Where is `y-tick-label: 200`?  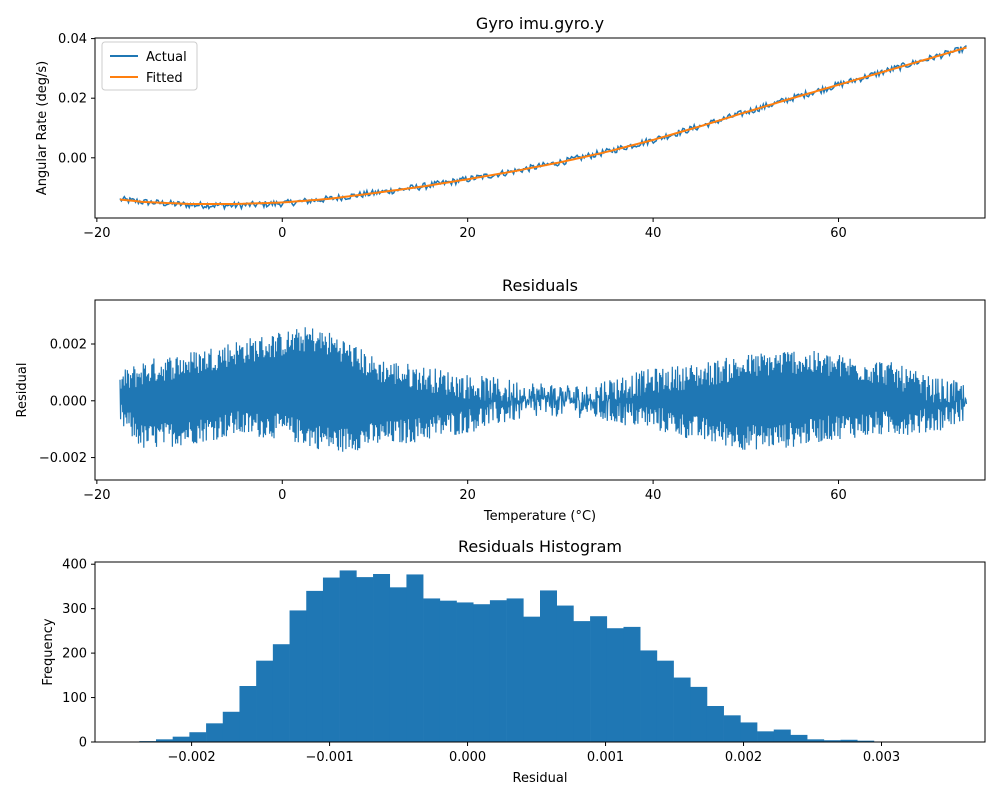 y-tick-label: 200 is located at coordinates (74, 654).